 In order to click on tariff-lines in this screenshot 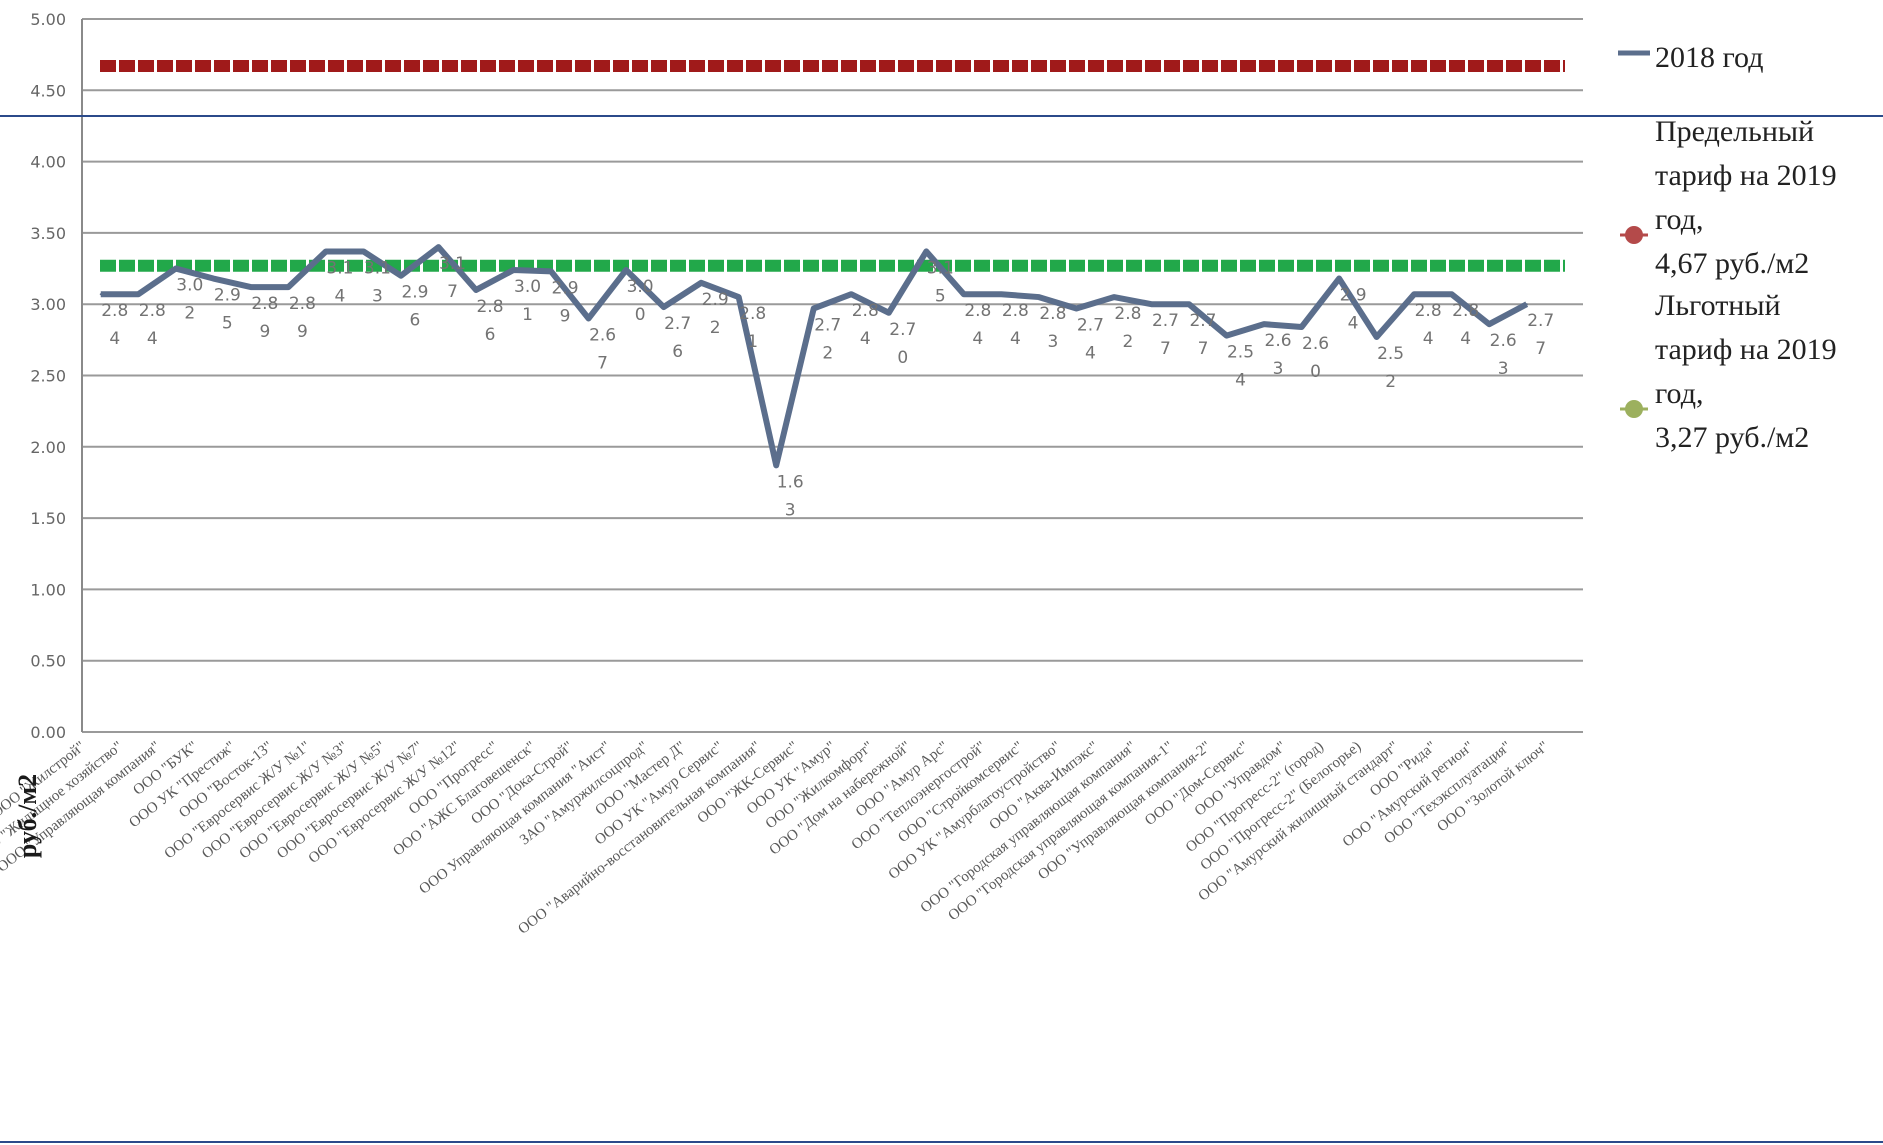, I will do `click(832, 166)`.